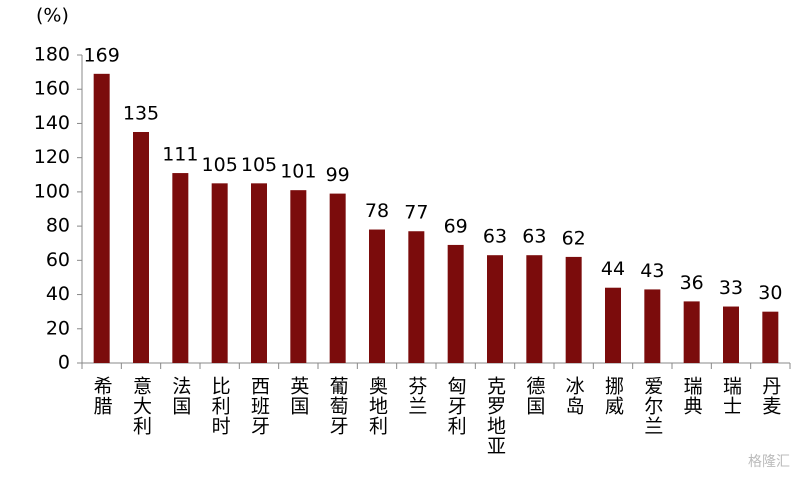 This screenshot has width=802, height=478. I want to click on data-label: 135, so click(141, 114).